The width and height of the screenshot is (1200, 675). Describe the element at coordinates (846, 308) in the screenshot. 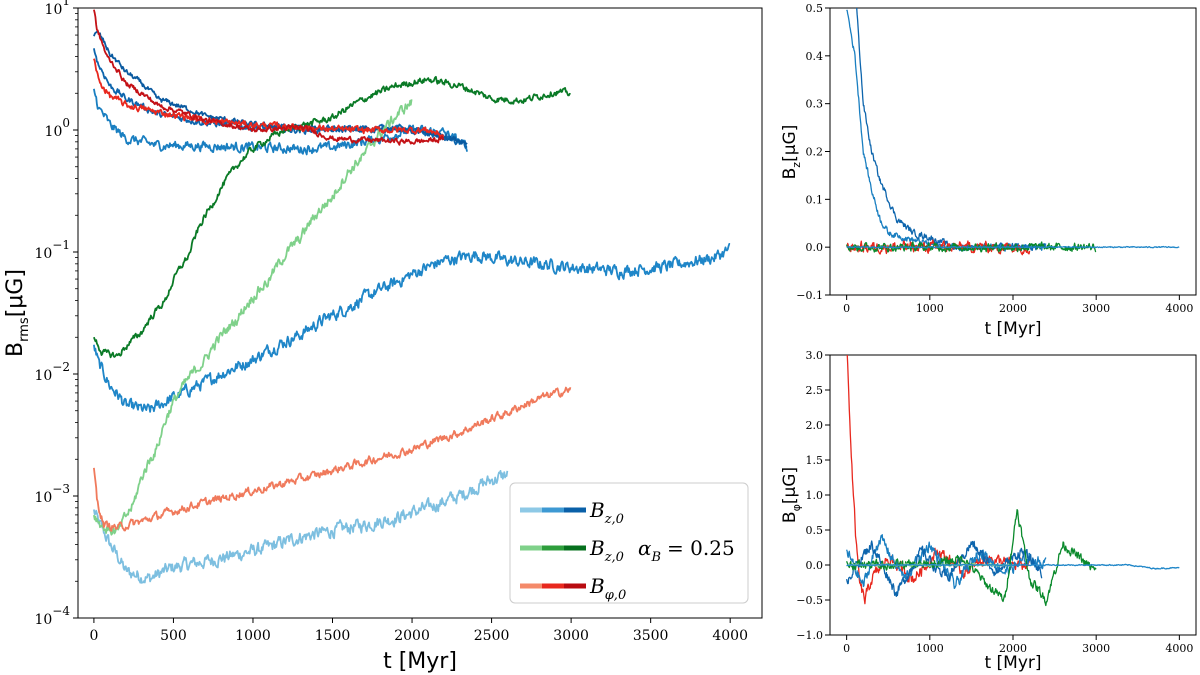

I see `bz-xtick-label: 0` at that location.